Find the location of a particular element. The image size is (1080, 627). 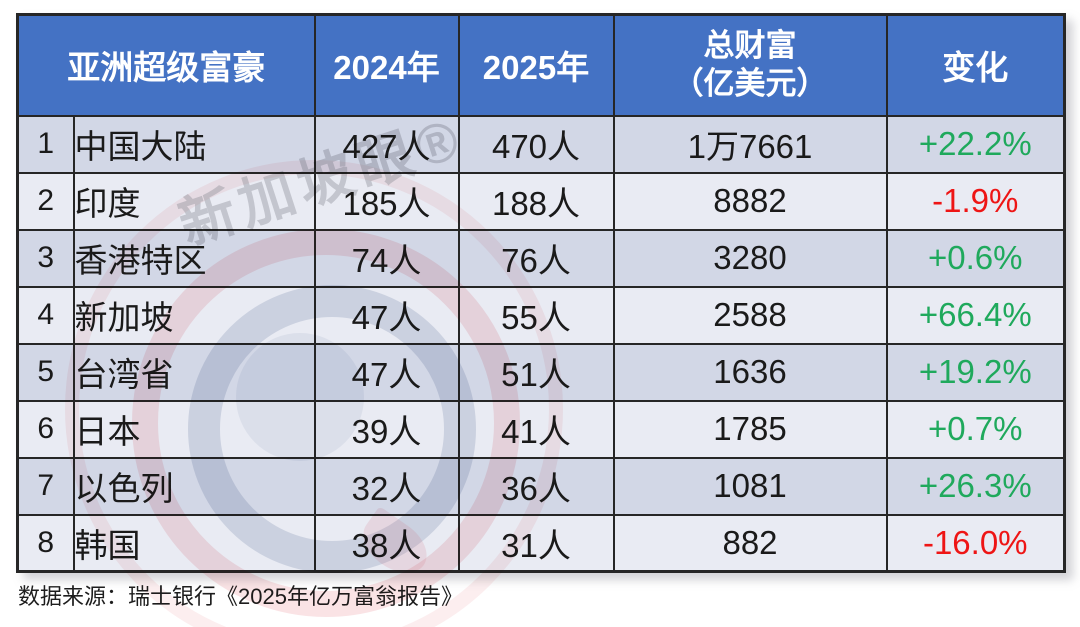

rank-cell: 3 is located at coordinates (45, 258).